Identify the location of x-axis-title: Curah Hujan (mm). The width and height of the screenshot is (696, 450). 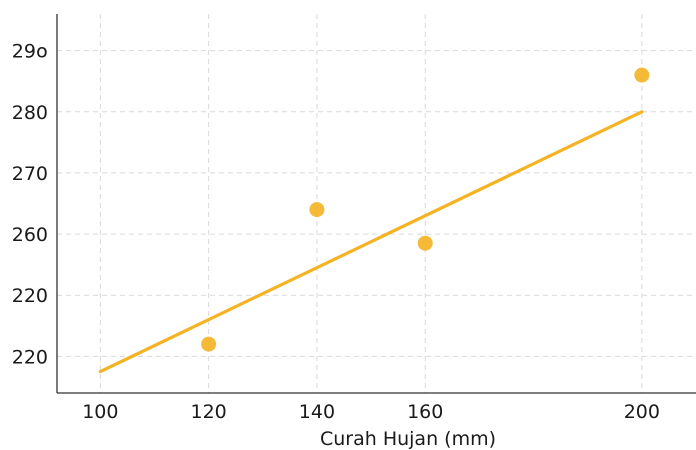
(408, 439).